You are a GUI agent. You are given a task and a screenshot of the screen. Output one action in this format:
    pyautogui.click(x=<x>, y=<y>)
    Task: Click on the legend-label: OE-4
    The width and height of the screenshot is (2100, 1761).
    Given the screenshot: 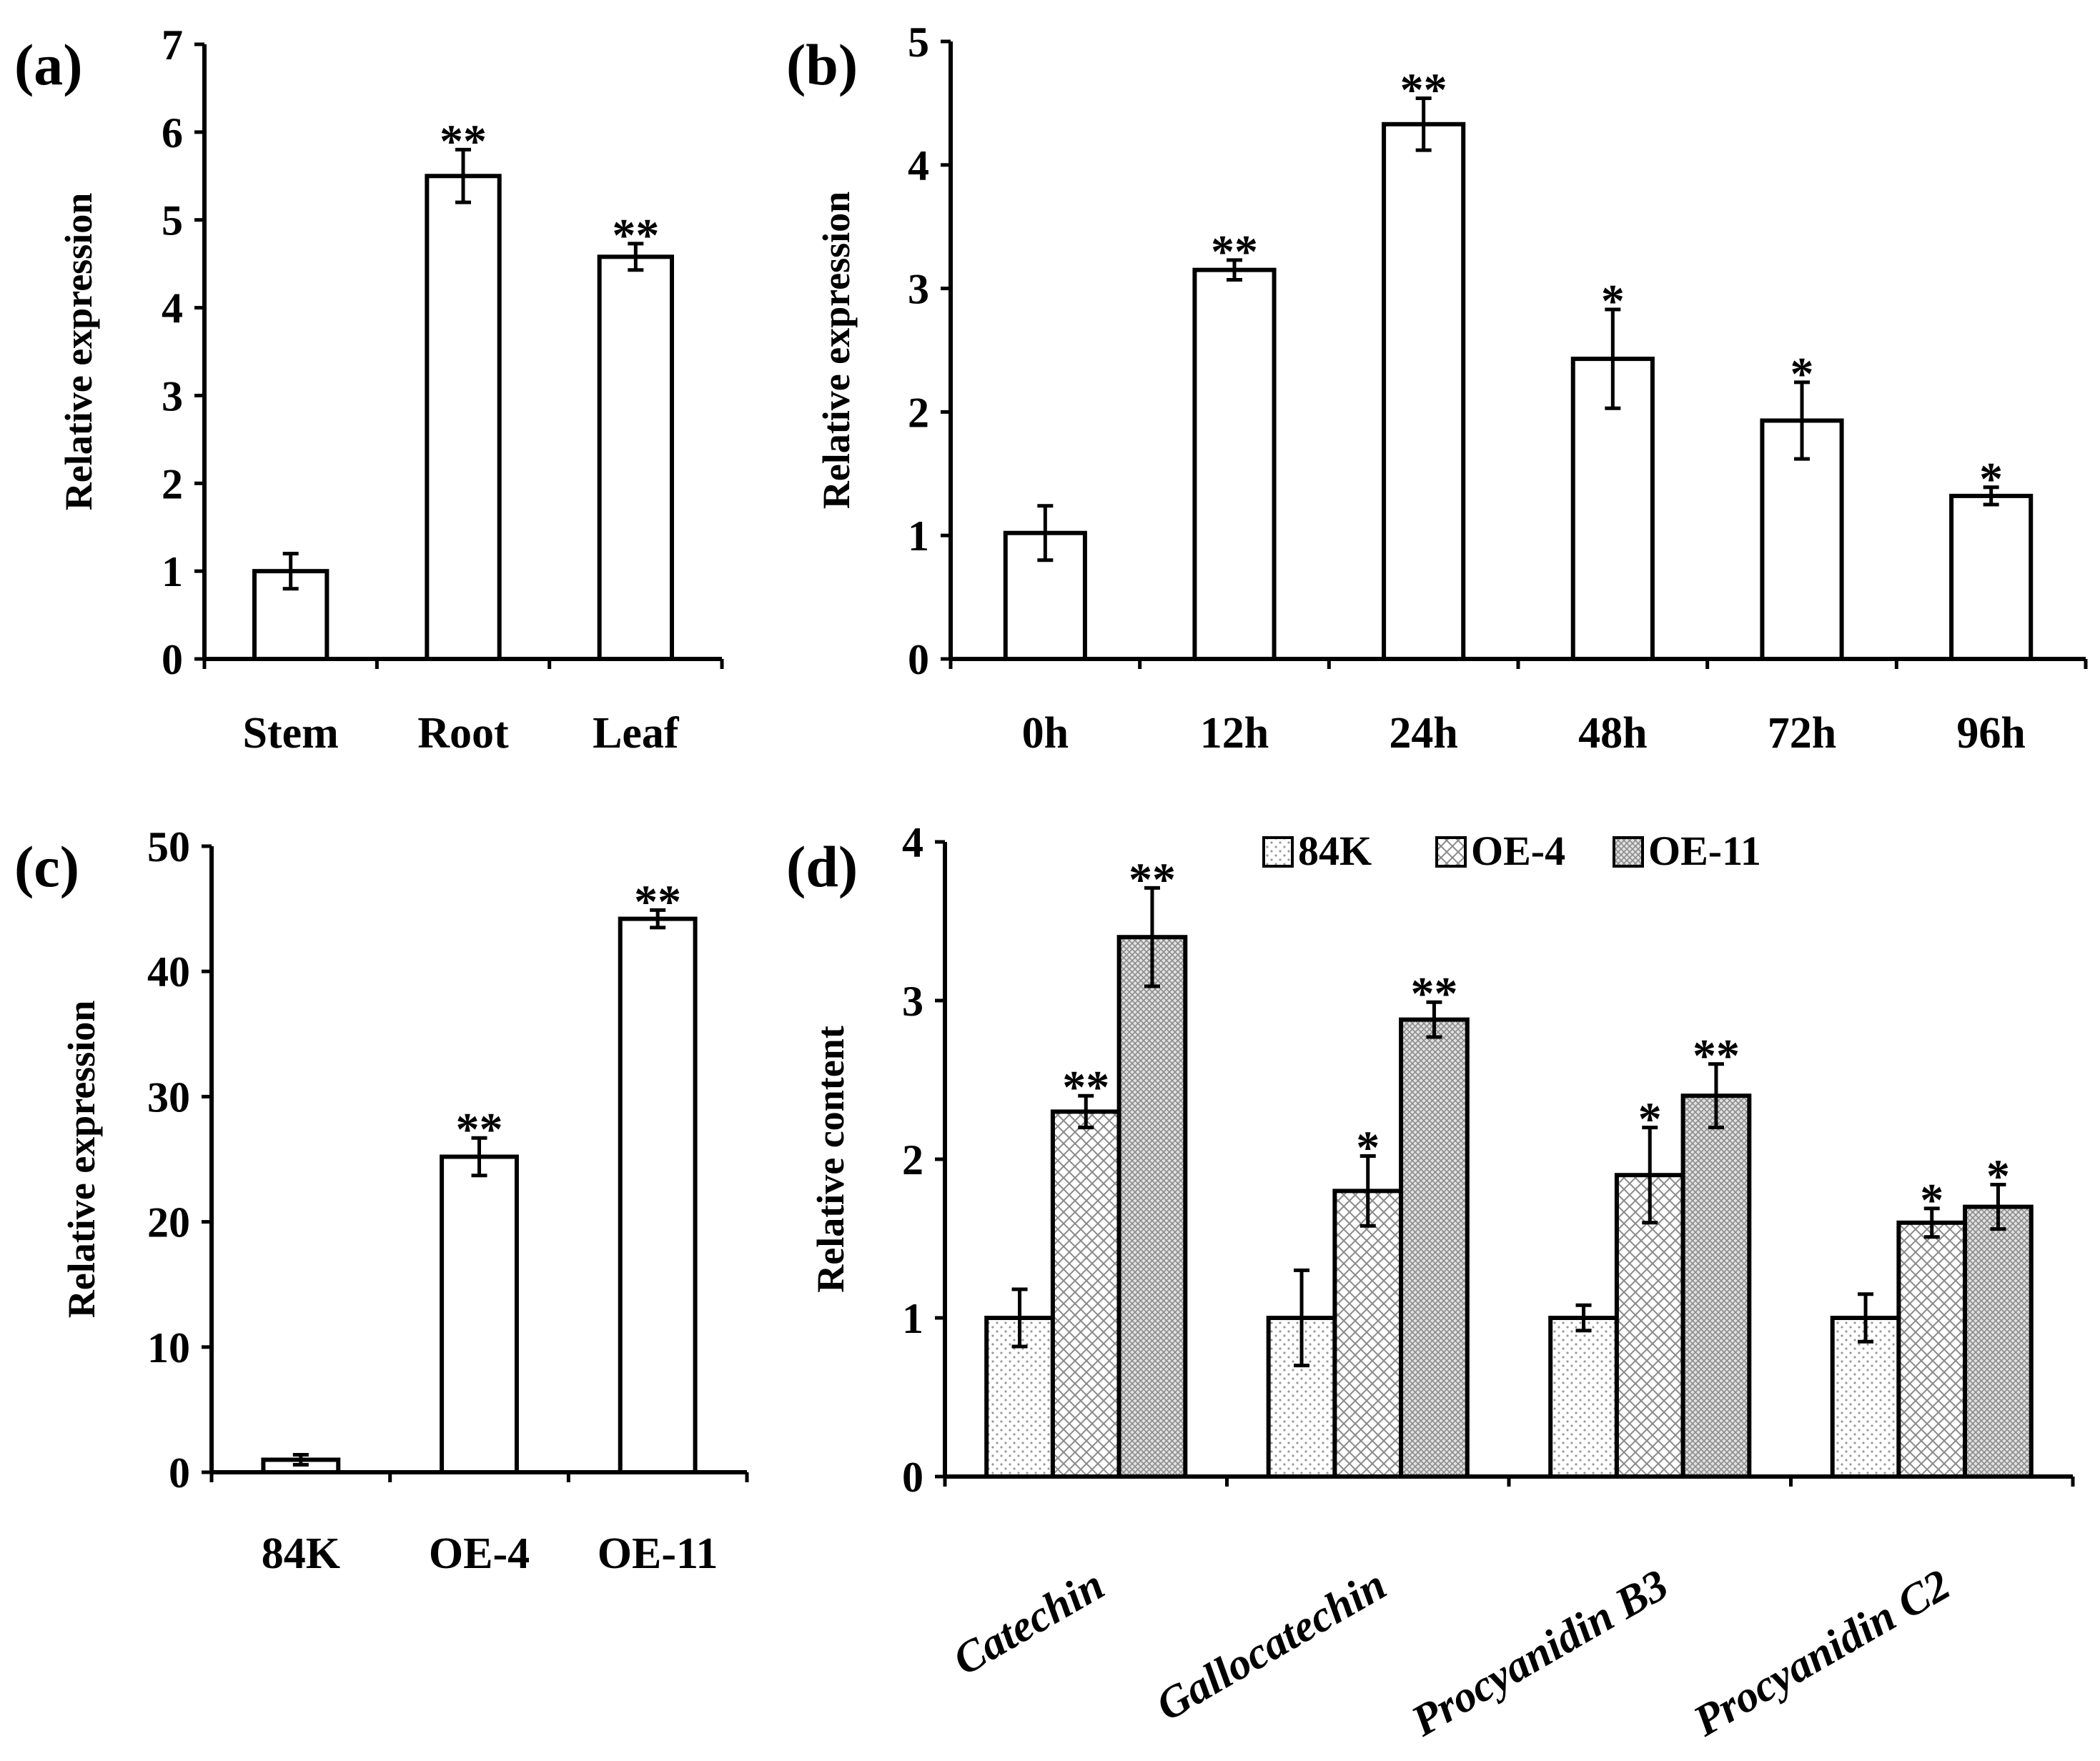 What is the action you would take?
    pyautogui.click(x=1518, y=851)
    